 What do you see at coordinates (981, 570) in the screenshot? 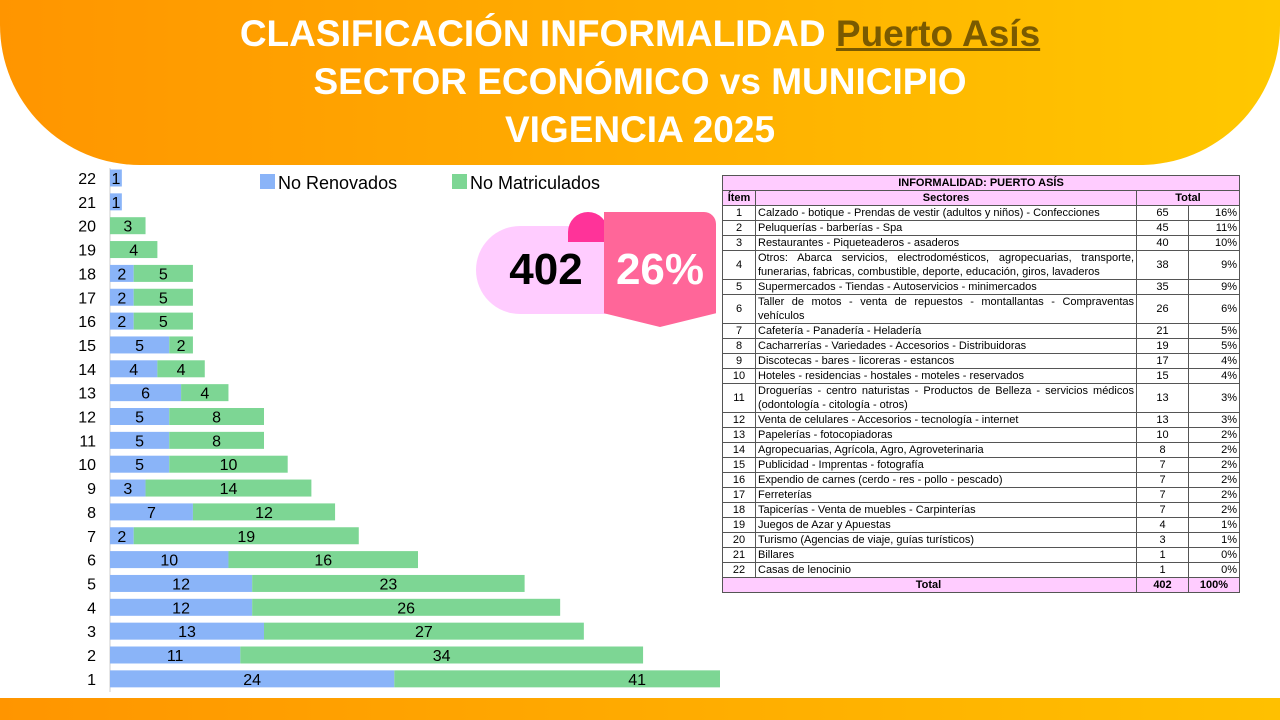
I see `table-row: 22 Casas de lenocinio 1 0%` at bounding box center [981, 570].